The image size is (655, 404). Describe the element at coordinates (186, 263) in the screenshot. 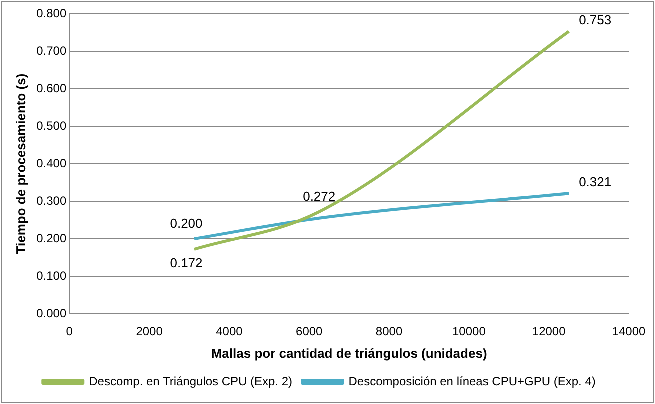

I see `data-label: 0.172` at that location.